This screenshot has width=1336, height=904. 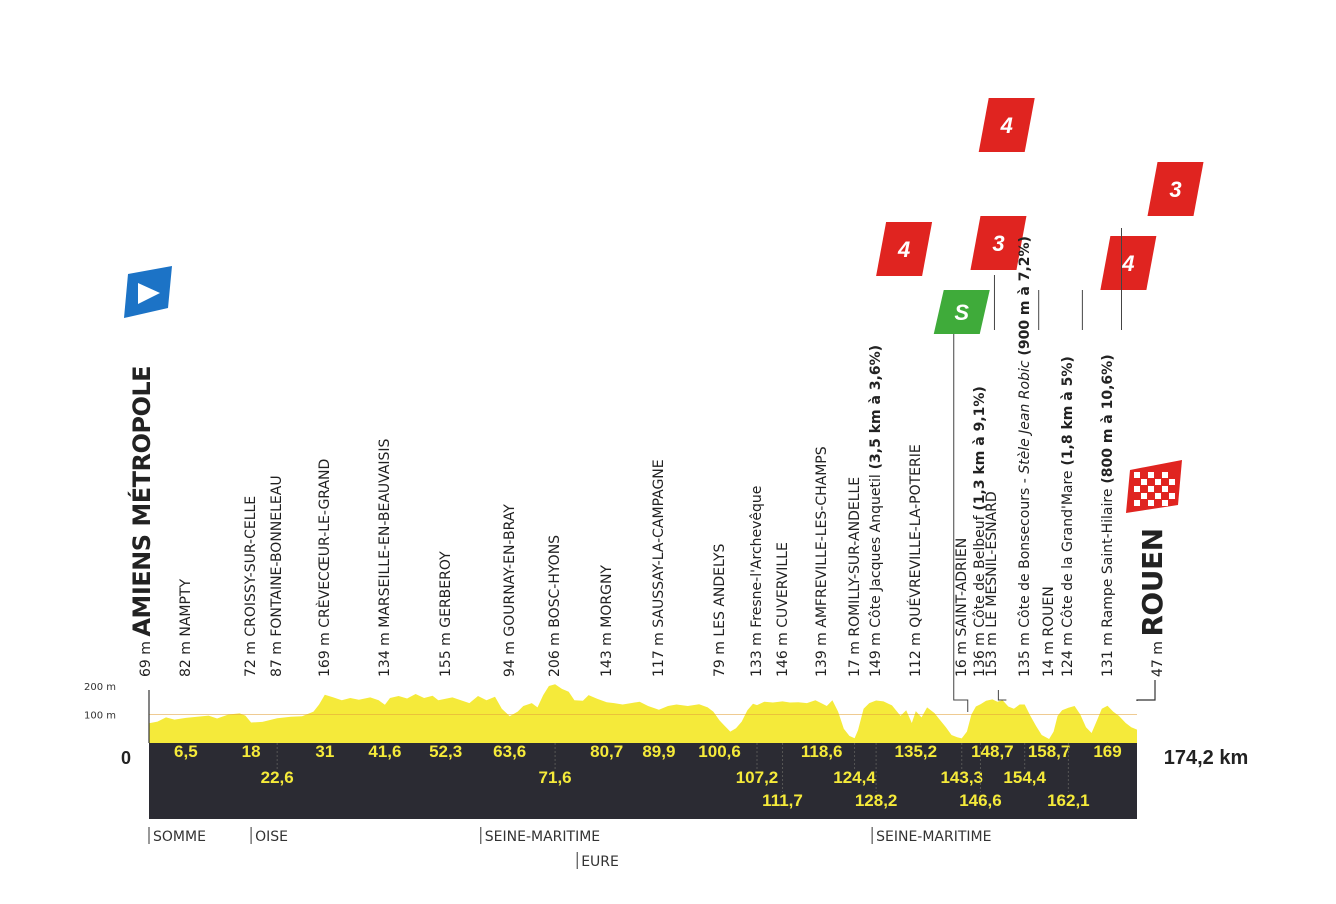 I want to click on start-city-label: 69 m AMIENS MÉTROPOLE, so click(x=143, y=521).